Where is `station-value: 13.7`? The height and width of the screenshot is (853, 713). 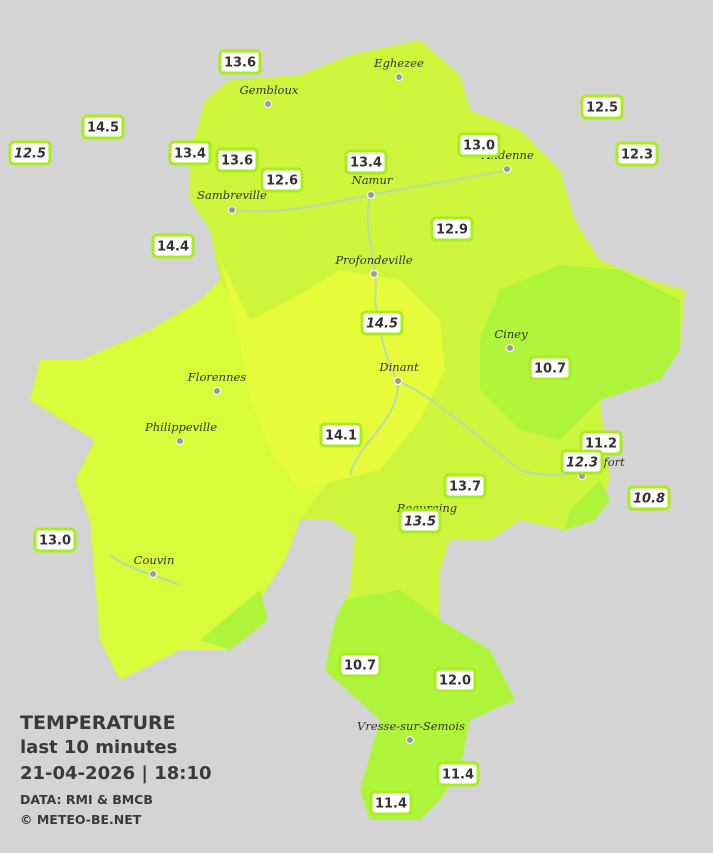 station-value: 13.7 is located at coordinates (465, 487).